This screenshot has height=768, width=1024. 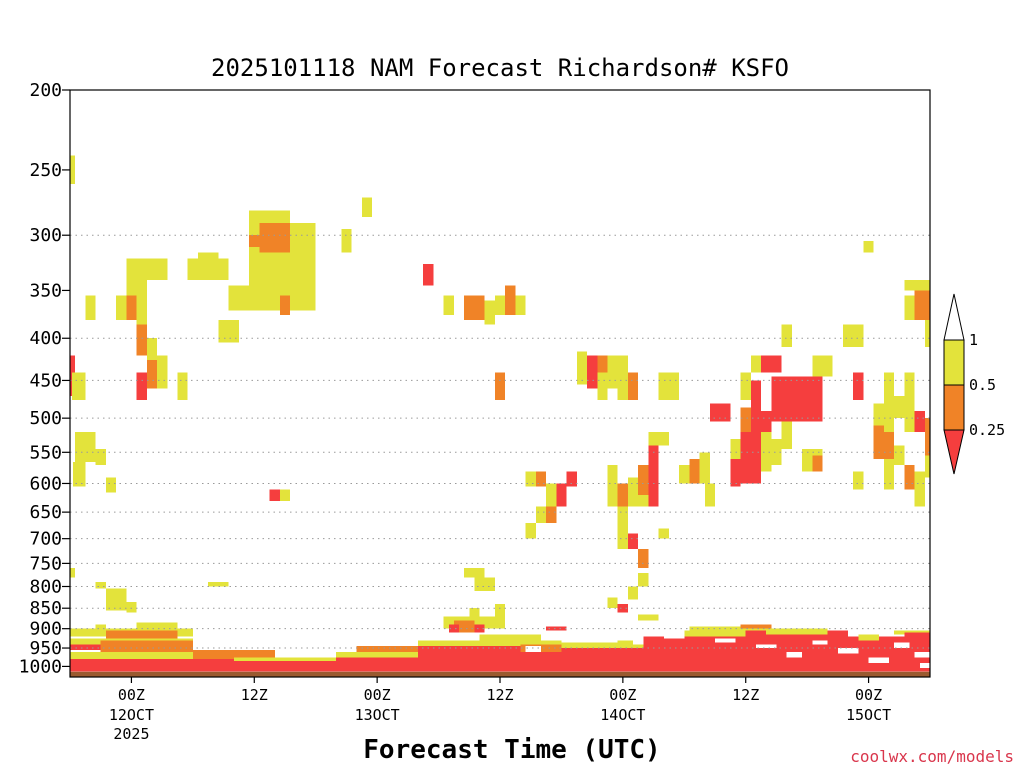 I want to click on y-tick-label: 750, so click(x=45, y=563).